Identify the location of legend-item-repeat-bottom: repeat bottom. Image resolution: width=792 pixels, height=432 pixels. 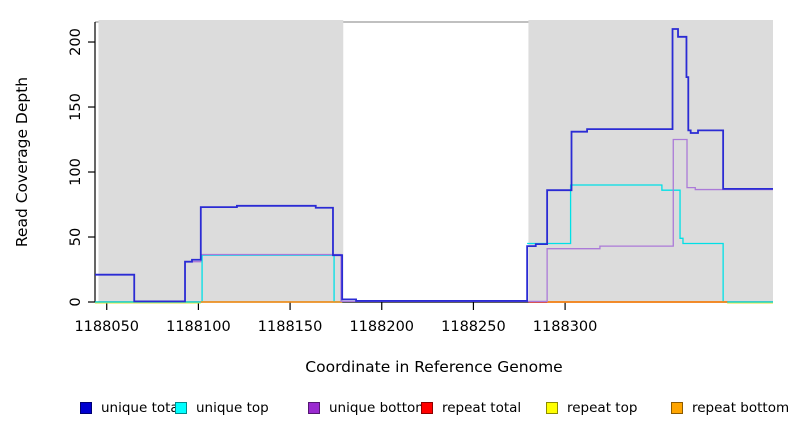
(730, 408).